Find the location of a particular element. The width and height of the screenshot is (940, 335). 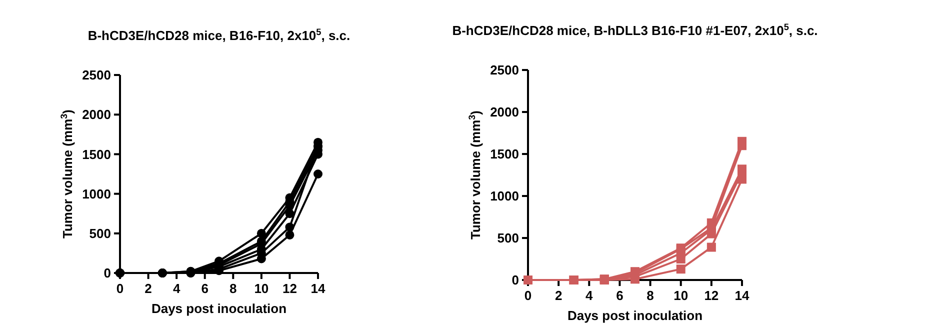

chart-title: B-hCD3E/hCD28 mice, B-hDLL3 B16-F10 #1-E07, 2x10$^{5}$, s.c. is located at coordinates (635, 30).